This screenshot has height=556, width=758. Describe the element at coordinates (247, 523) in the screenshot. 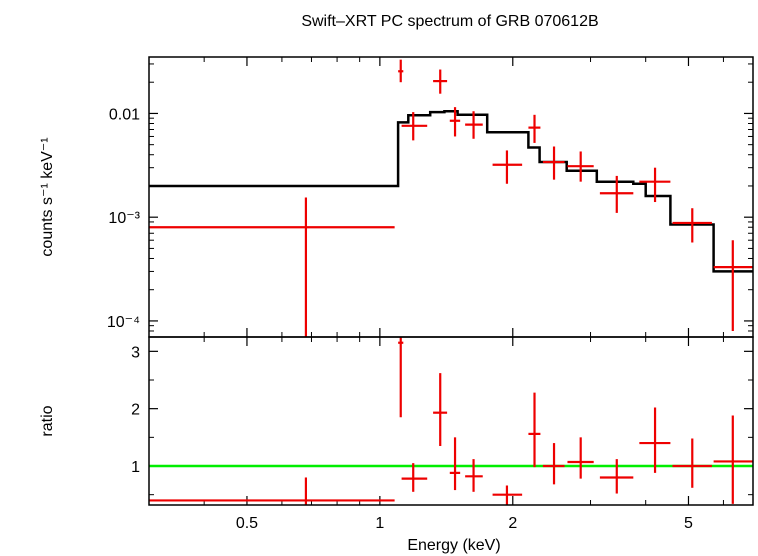

I see `x-tick-label: 0.5` at that location.